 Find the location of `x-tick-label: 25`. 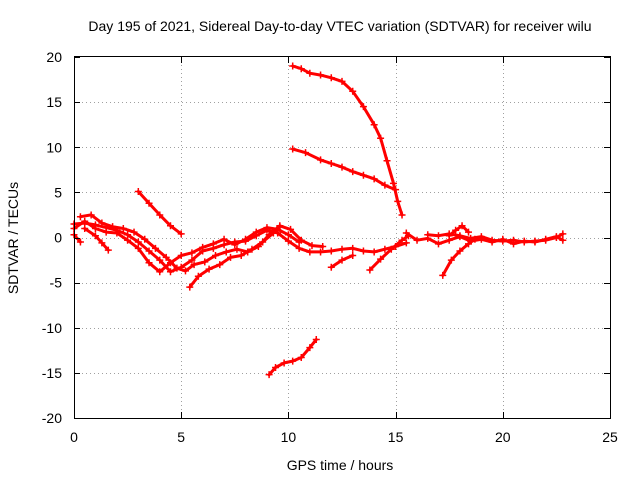

x-tick-label: 25 is located at coordinates (610, 437).